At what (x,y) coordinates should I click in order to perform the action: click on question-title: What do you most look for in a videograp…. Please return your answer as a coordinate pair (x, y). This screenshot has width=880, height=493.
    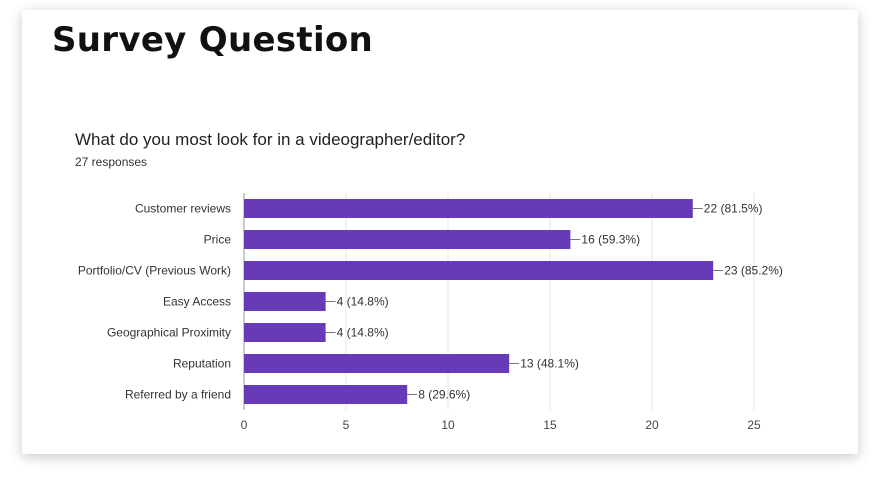
    Looking at the image, I should click on (270, 139).